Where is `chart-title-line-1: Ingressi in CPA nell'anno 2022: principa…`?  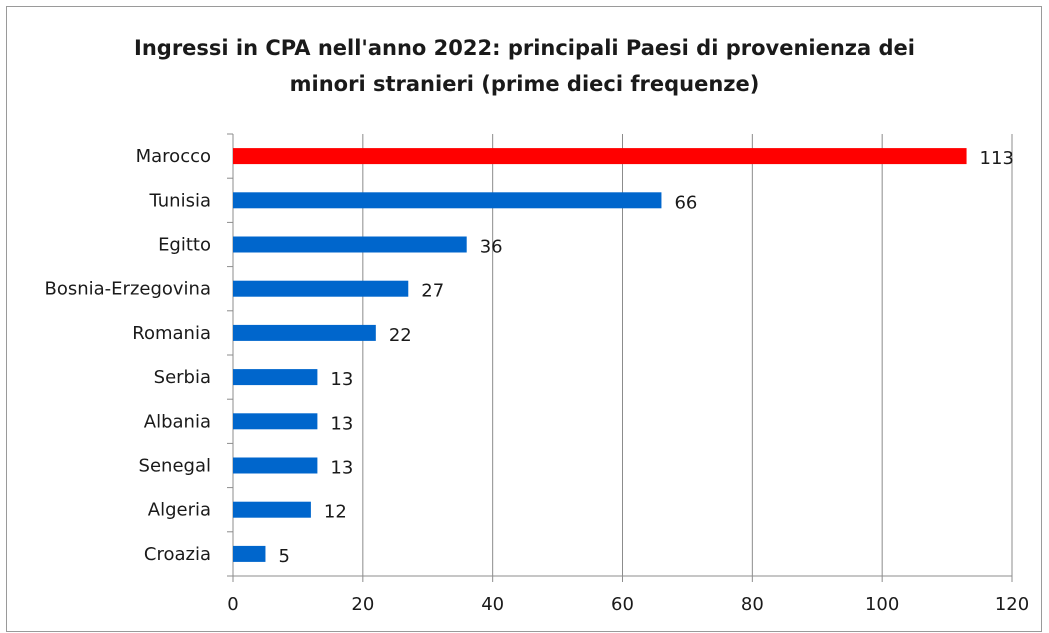
chart-title-line-1: Ingressi in CPA nell'anno 2022: principa… is located at coordinates (524, 48).